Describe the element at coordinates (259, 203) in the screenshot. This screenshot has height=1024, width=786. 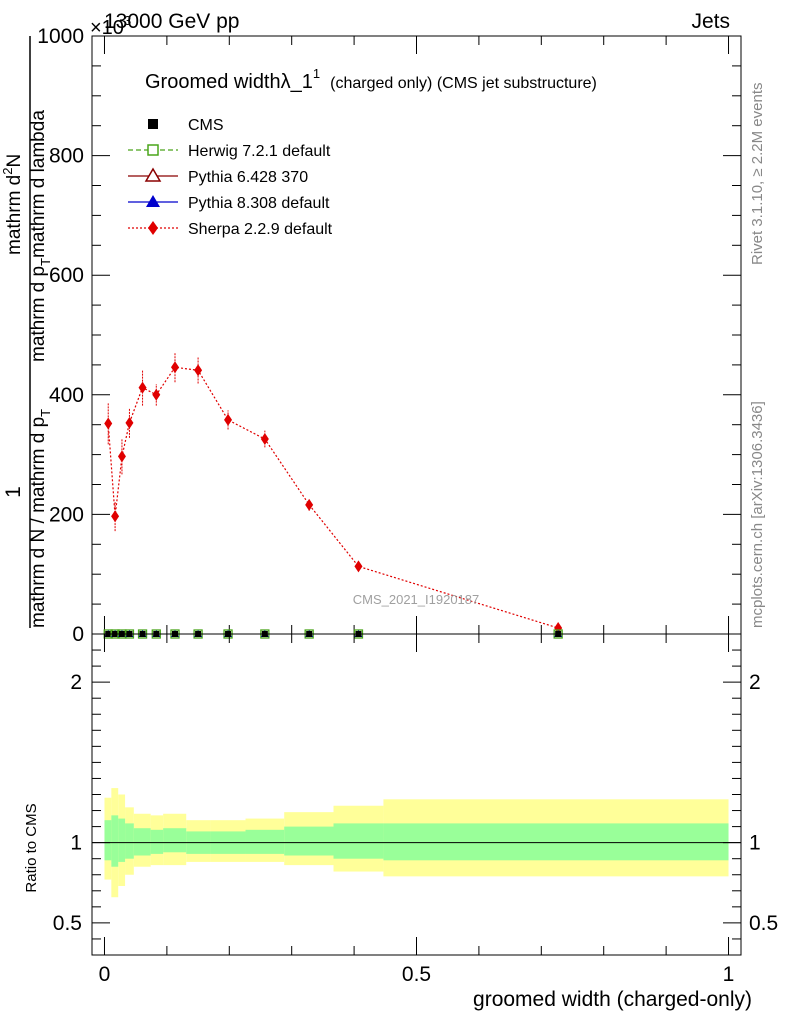
I see `legend-label: Pythia 8.308 default` at that location.